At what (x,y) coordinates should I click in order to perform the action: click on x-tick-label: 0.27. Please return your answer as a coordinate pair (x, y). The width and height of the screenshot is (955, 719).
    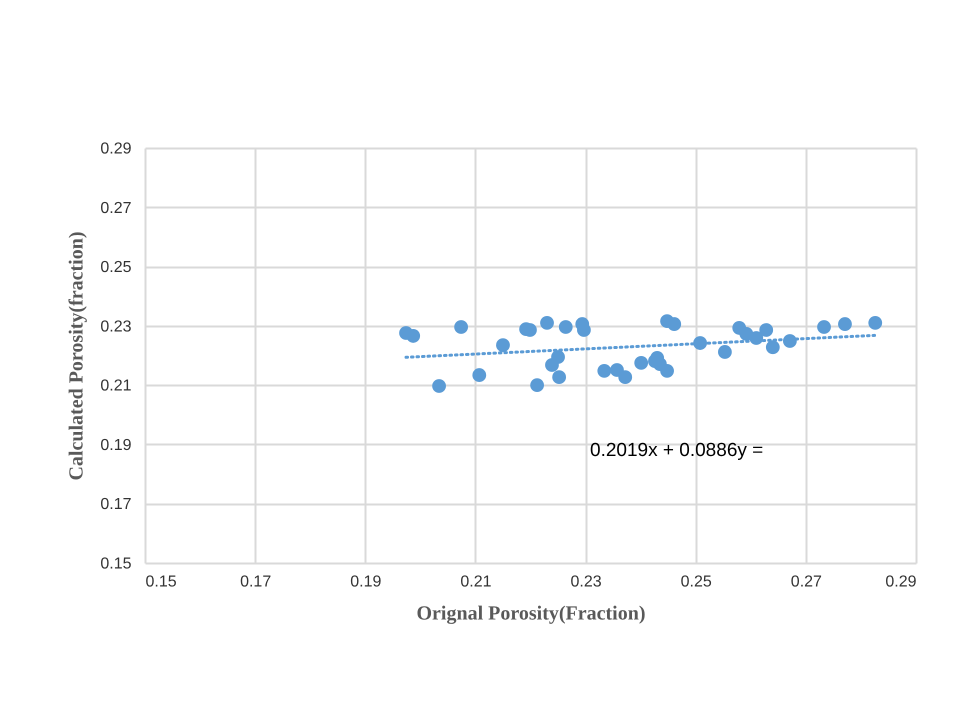
    Looking at the image, I should click on (806, 582).